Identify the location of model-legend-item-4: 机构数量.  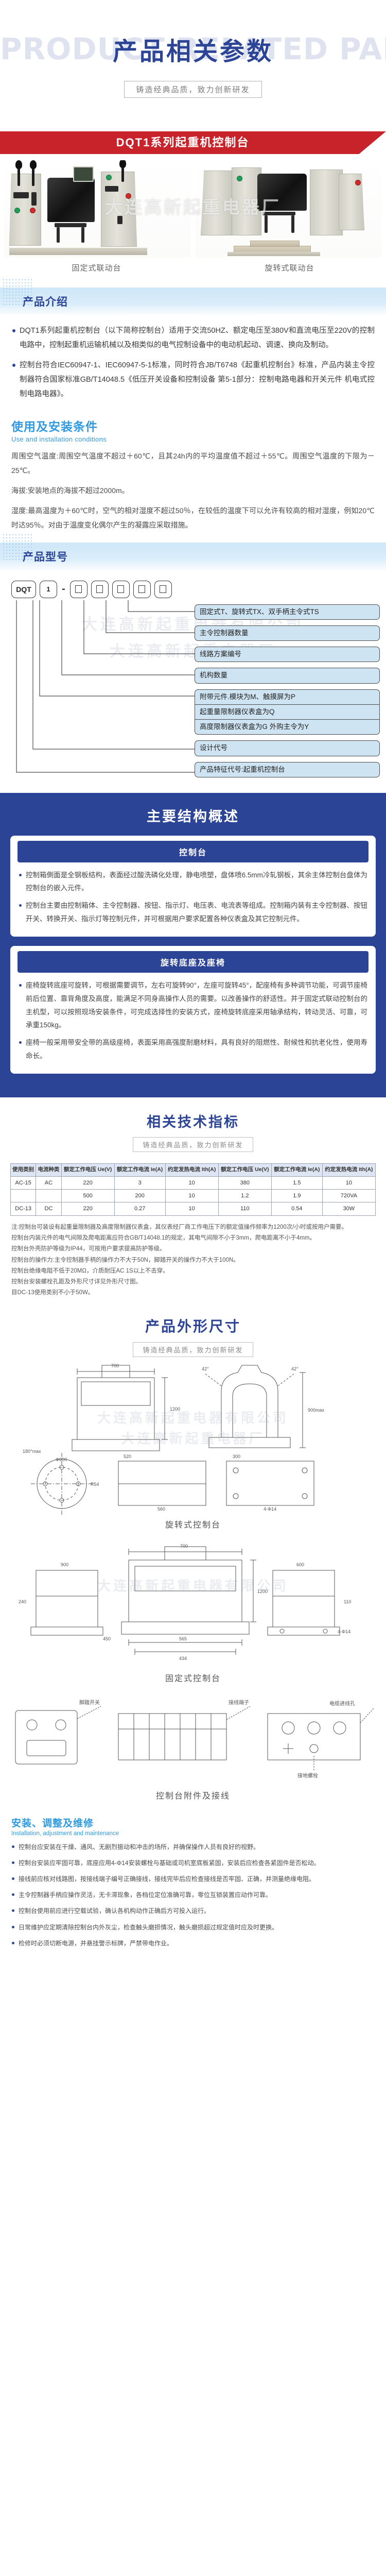
(288, 676).